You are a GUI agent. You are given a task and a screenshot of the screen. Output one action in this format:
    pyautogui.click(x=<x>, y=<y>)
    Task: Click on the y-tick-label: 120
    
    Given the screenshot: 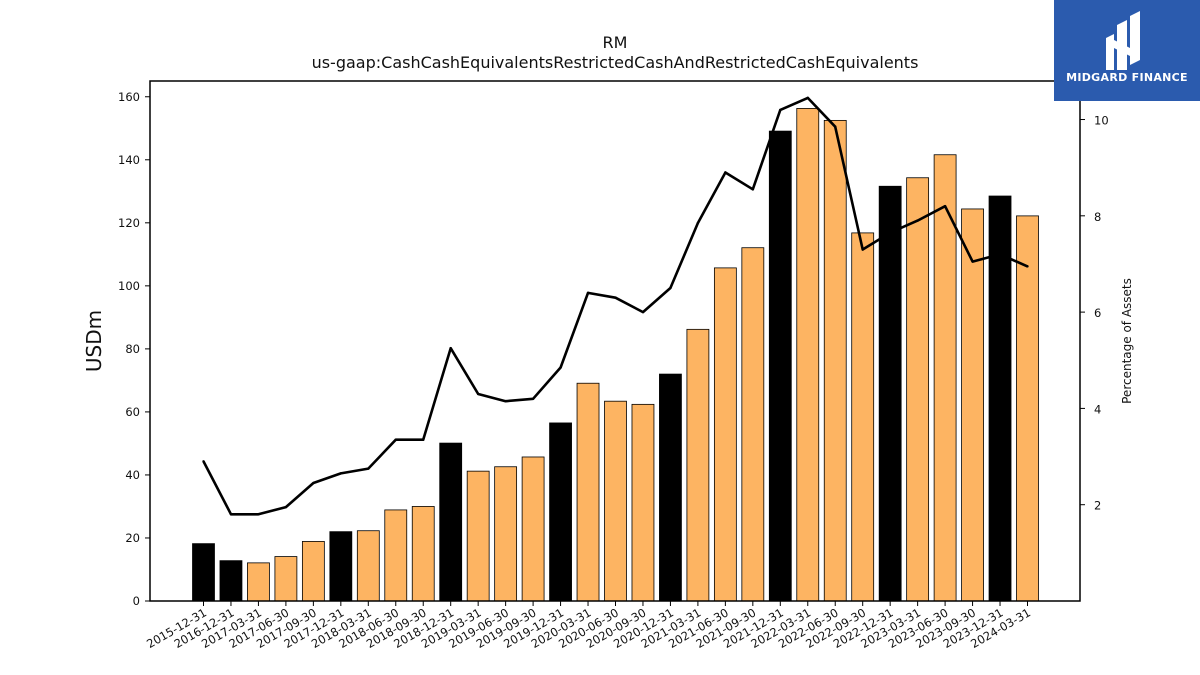 What is the action you would take?
    pyautogui.click(x=129, y=223)
    